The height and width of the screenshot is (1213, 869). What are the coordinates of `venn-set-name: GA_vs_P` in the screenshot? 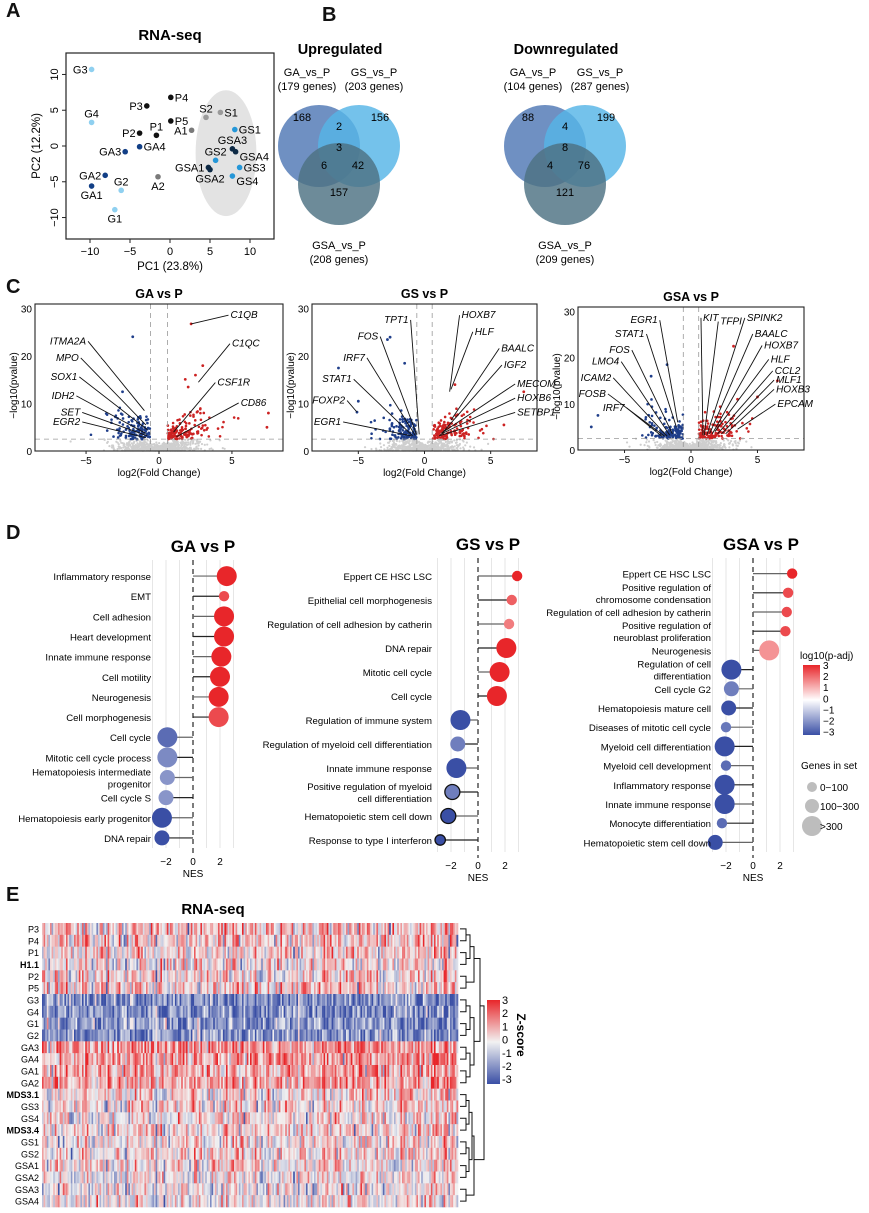 It's located at (533, 73).